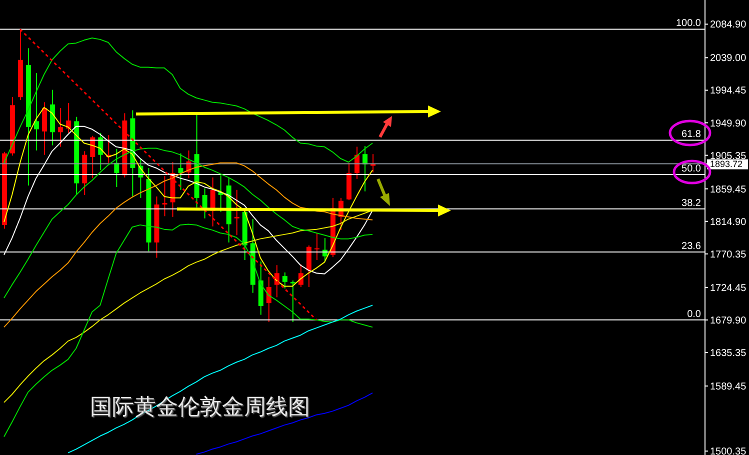 The image size is (749, 455). I want to click on y-tick-label: 2084.90, so click(728, 25).